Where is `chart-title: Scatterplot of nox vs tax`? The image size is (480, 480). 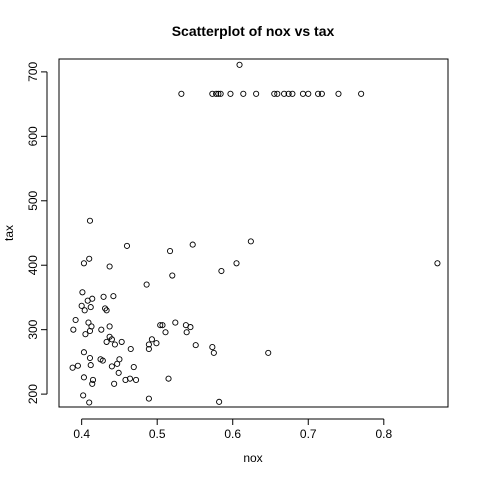
chart-title: Scatterplot of nox vs tax is located at coordinates (253, 31).